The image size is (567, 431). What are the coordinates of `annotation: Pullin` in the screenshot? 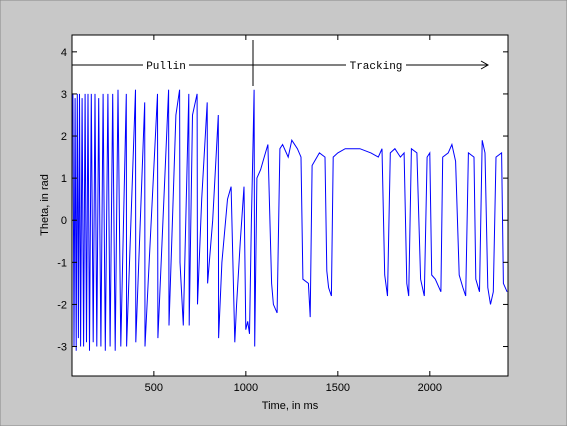 It's located at (166, 67).